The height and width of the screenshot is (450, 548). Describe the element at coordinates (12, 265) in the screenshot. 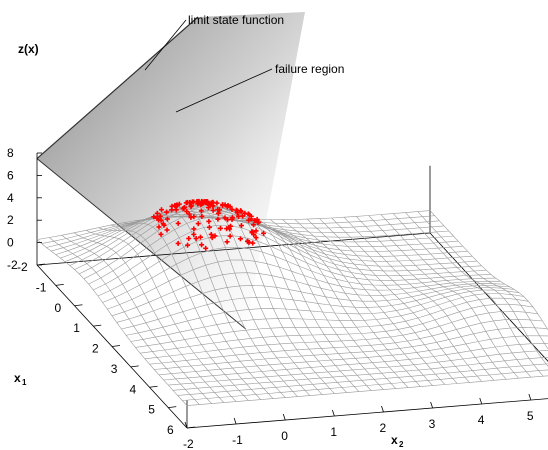

I see `z-tick-label: -2` at that location.